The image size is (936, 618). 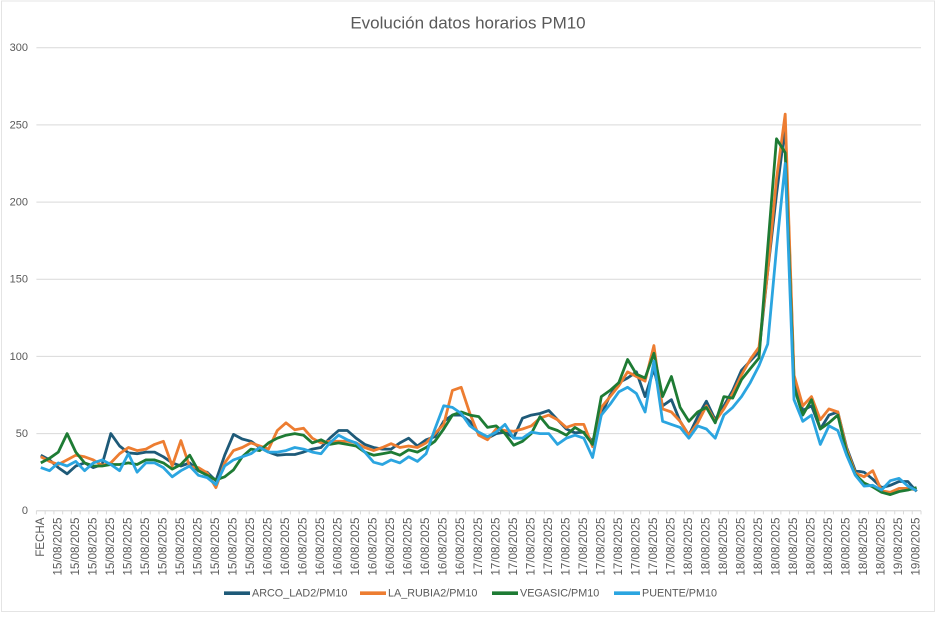 I want to click on svg-text: 0, so click(x=25, y=511).